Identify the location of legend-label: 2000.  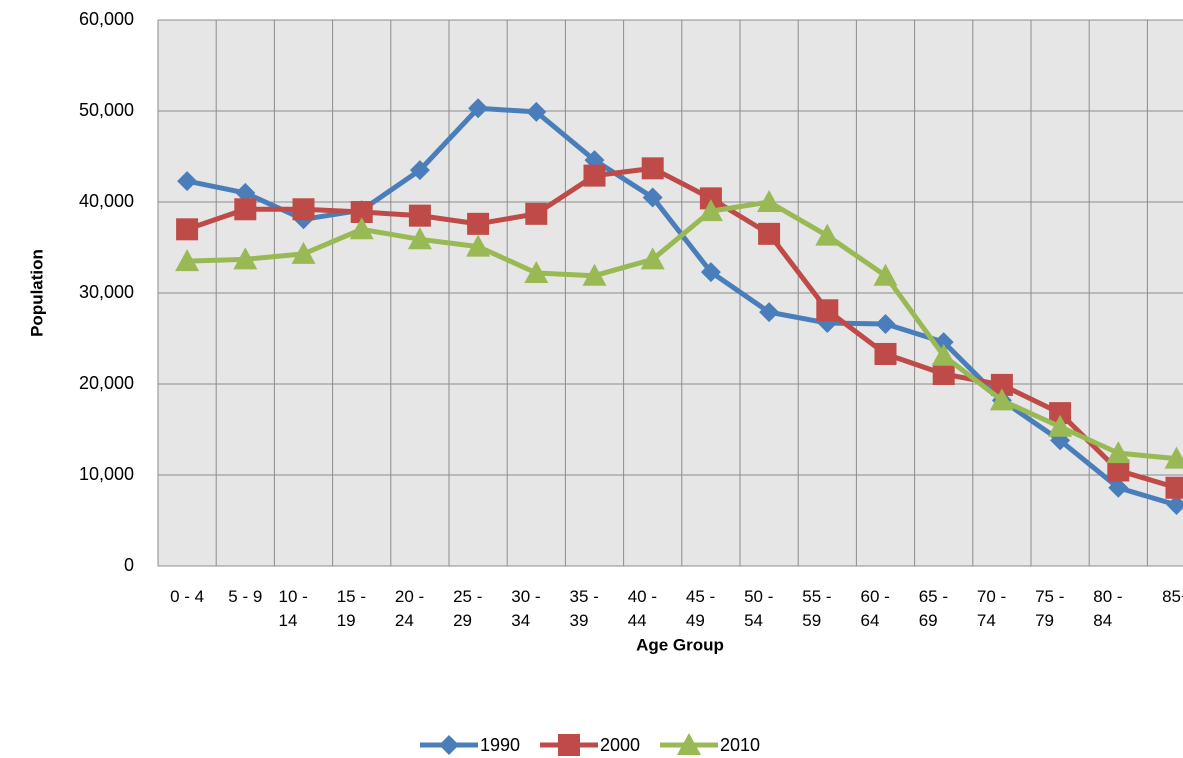
(620, 745).